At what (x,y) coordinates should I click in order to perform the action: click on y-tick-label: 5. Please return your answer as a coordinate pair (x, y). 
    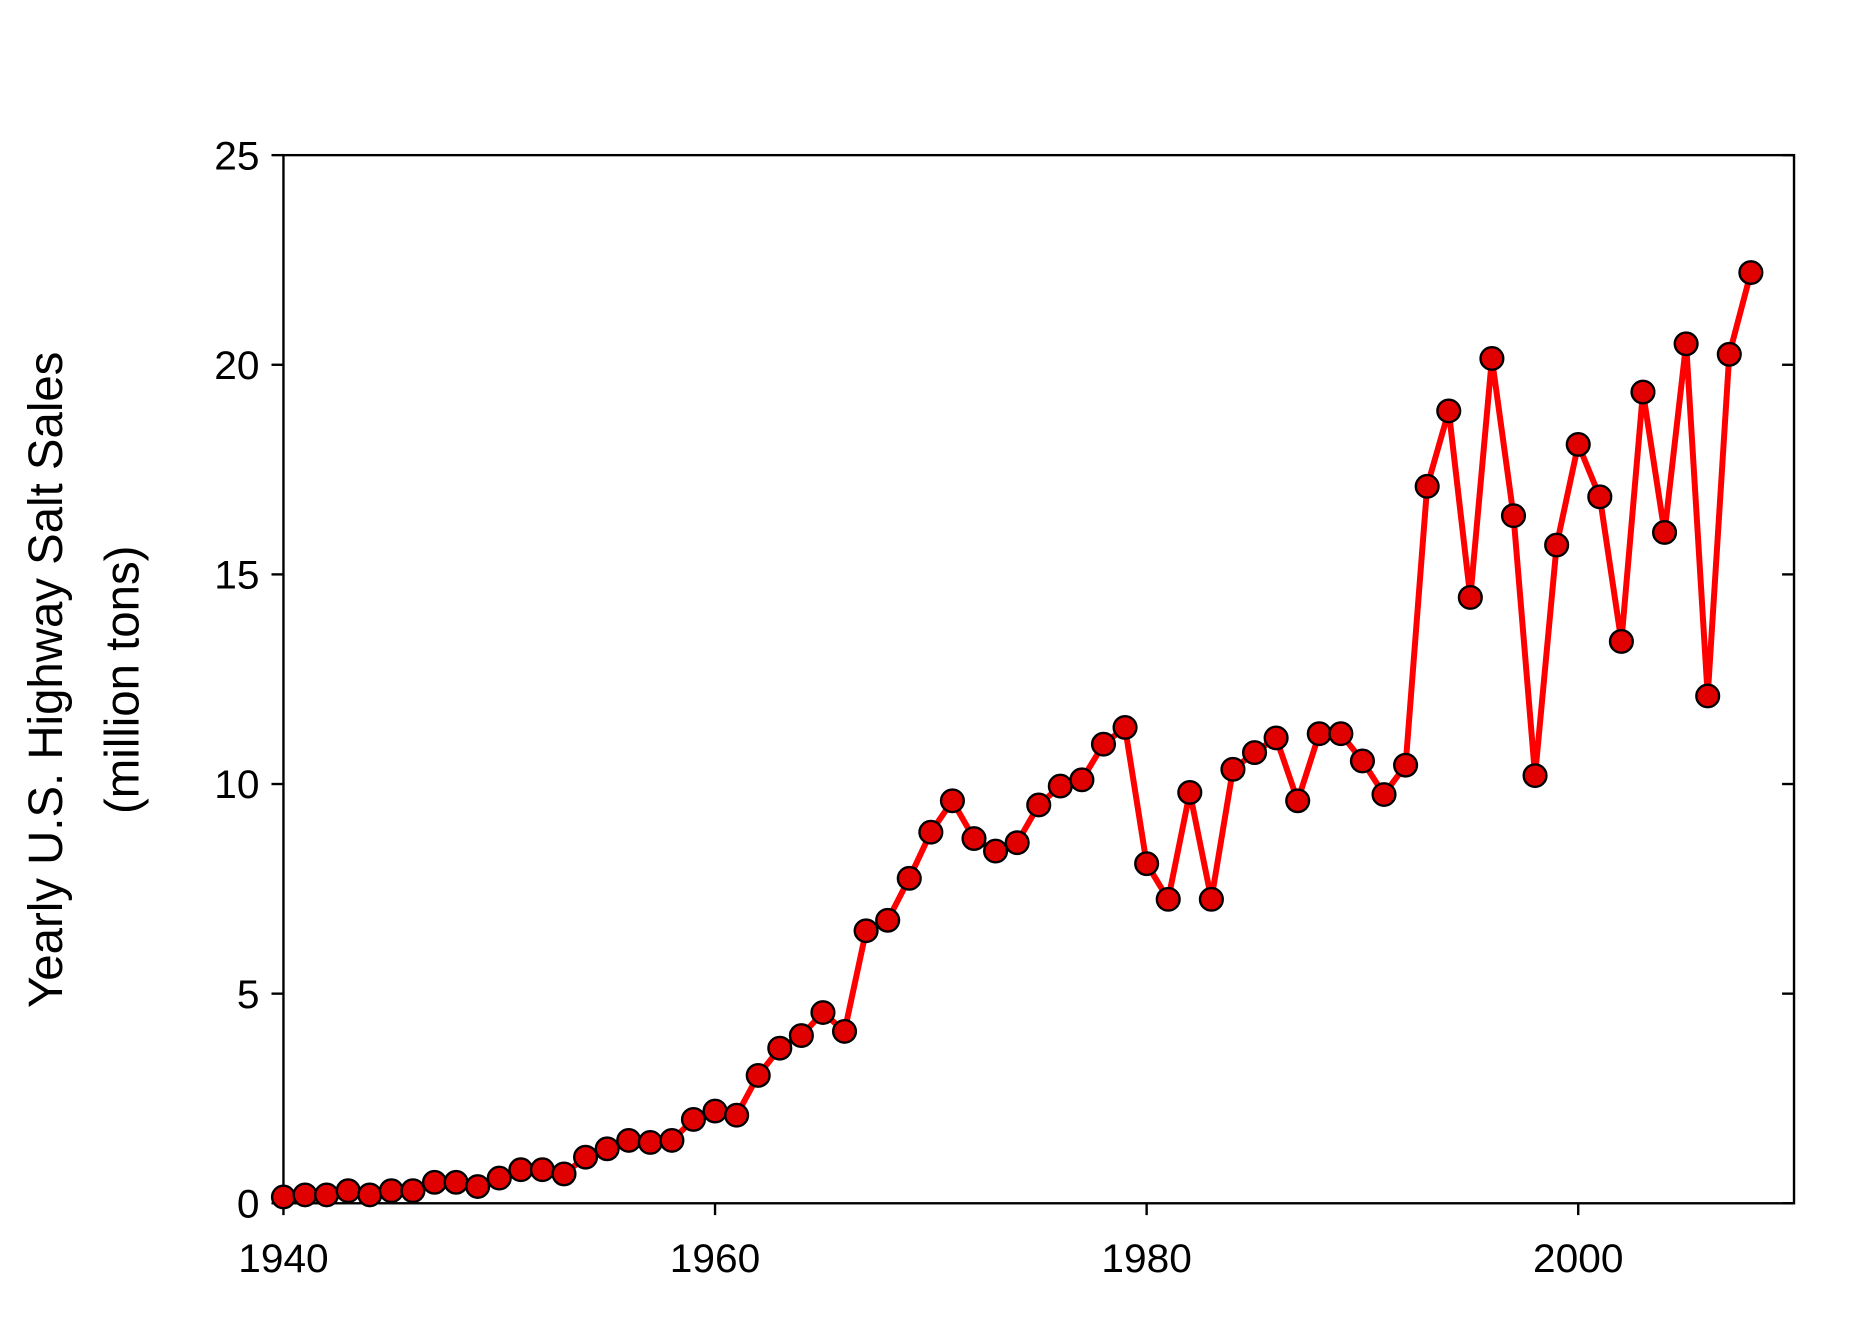
    Looking at the image, I should click on (248, 994).